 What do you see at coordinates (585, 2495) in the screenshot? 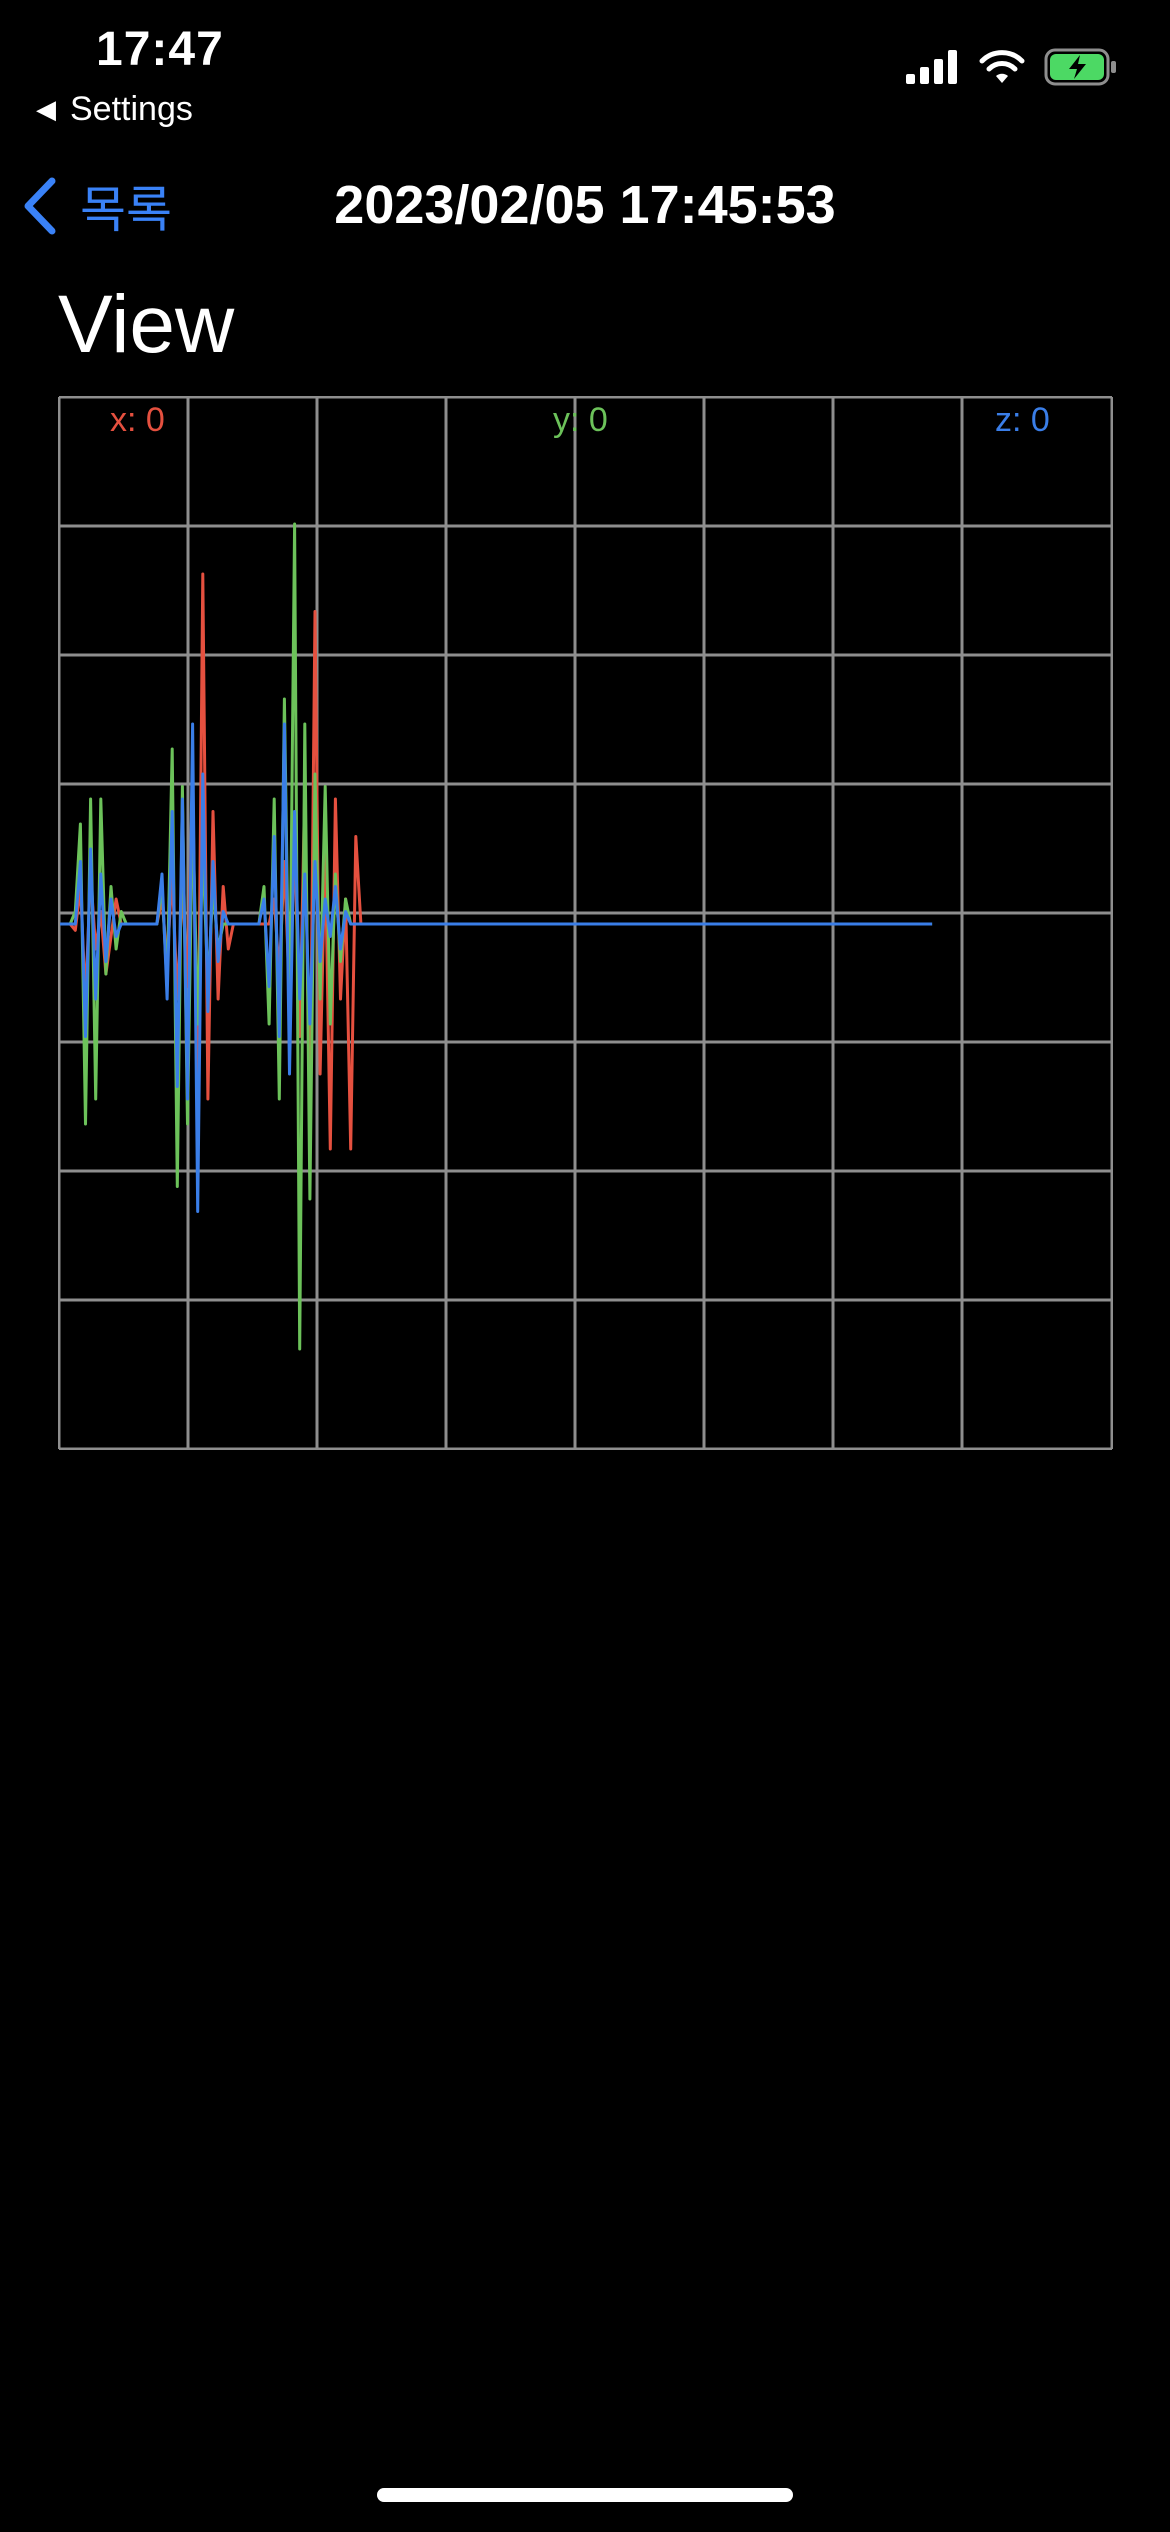
I see `home-indicator` at bounding box center [585, 2495].